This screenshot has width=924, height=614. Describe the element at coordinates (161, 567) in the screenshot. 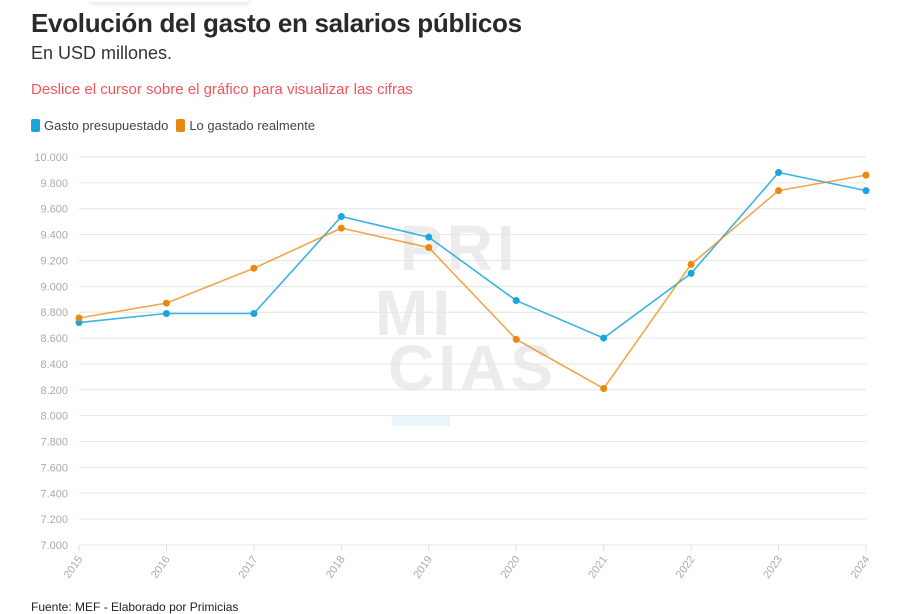

I see `x-tick-label: 2016` at that location.